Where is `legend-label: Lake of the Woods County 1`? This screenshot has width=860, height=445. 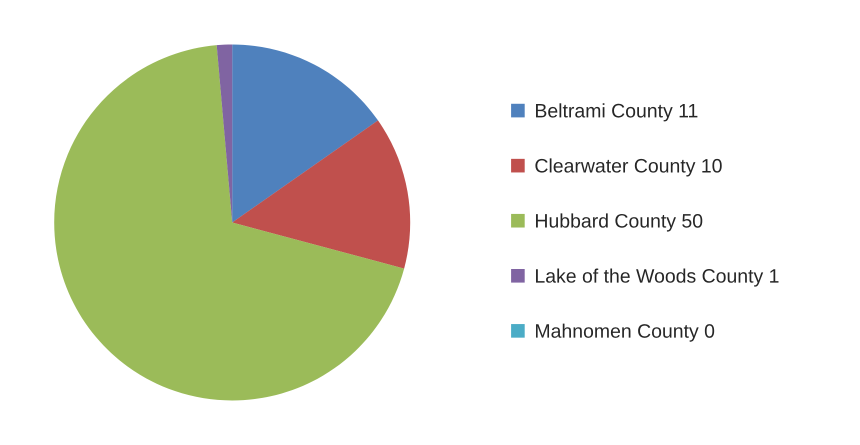 legend-label: Lake of the Woods County 1 is located at coordinates (657, 277).